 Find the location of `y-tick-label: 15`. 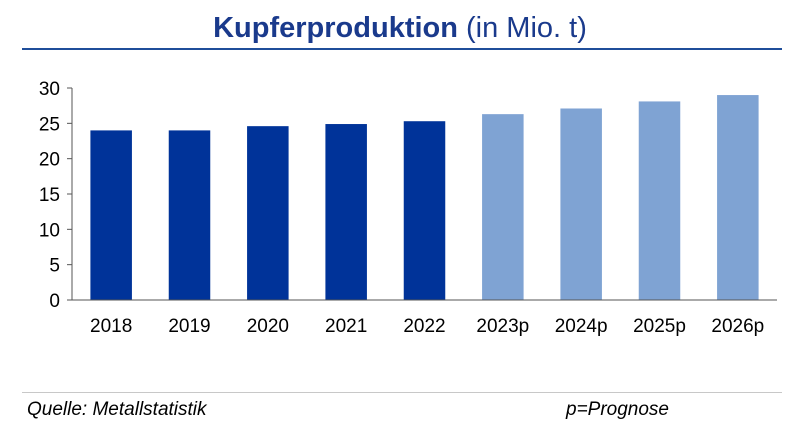

y-tick-label: 15 is located at coordinates (49, 195).